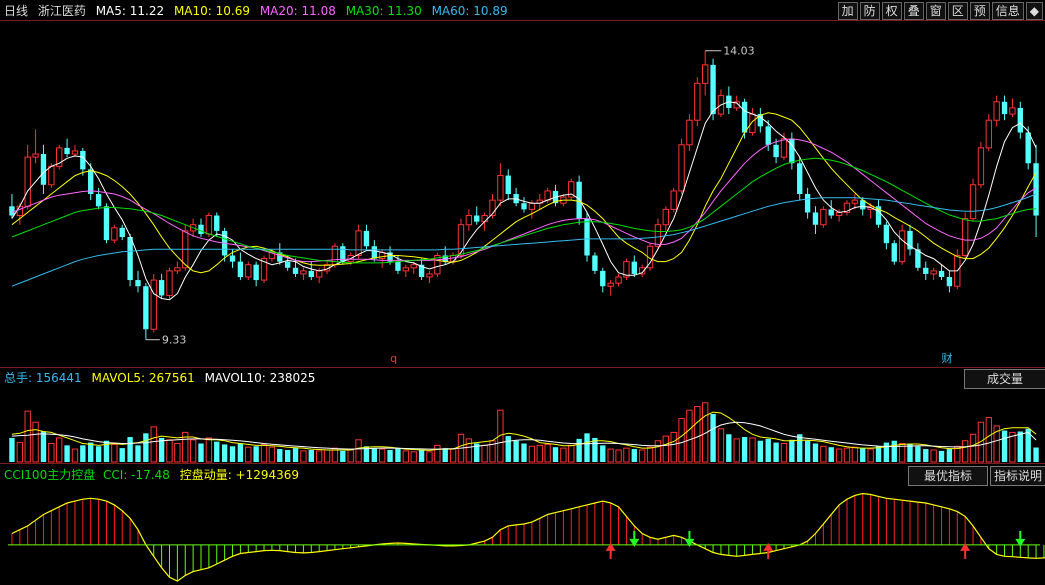 This screenshot has width=1045, height=585. I want to click on toolbar-info-button: 信息, so click(1007, 11).